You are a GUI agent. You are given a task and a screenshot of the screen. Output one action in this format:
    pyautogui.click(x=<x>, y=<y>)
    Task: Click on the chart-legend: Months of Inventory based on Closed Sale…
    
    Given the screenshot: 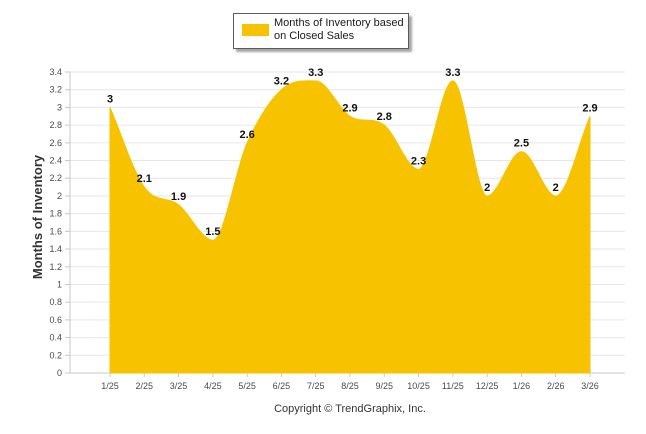 What is the action you would take?
    pyautogui.click(x=321, y=31)
    